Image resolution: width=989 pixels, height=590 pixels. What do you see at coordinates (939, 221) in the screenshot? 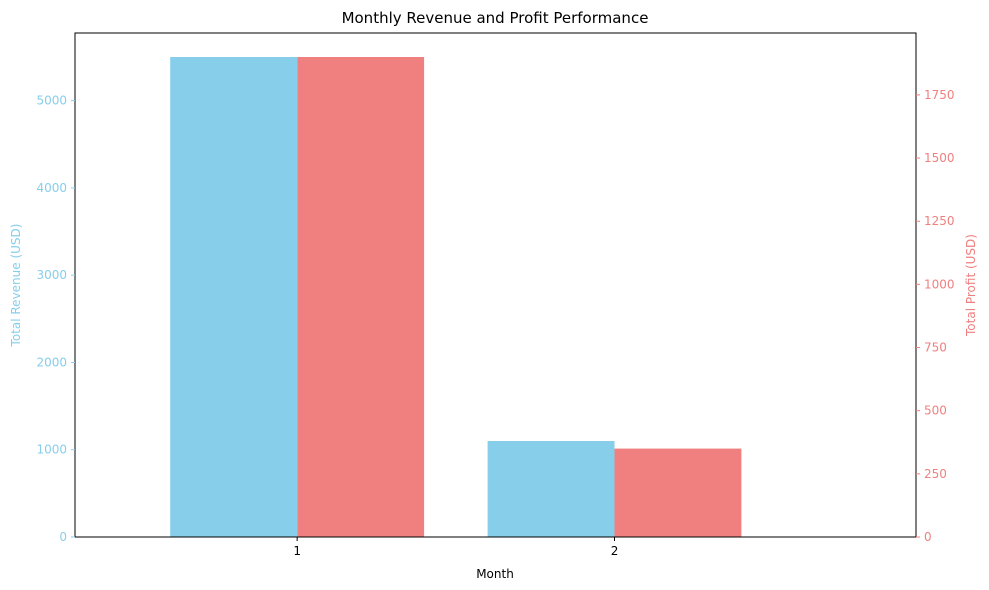
I see `right-tick-label: 1250` at bounding box center [939, 221].